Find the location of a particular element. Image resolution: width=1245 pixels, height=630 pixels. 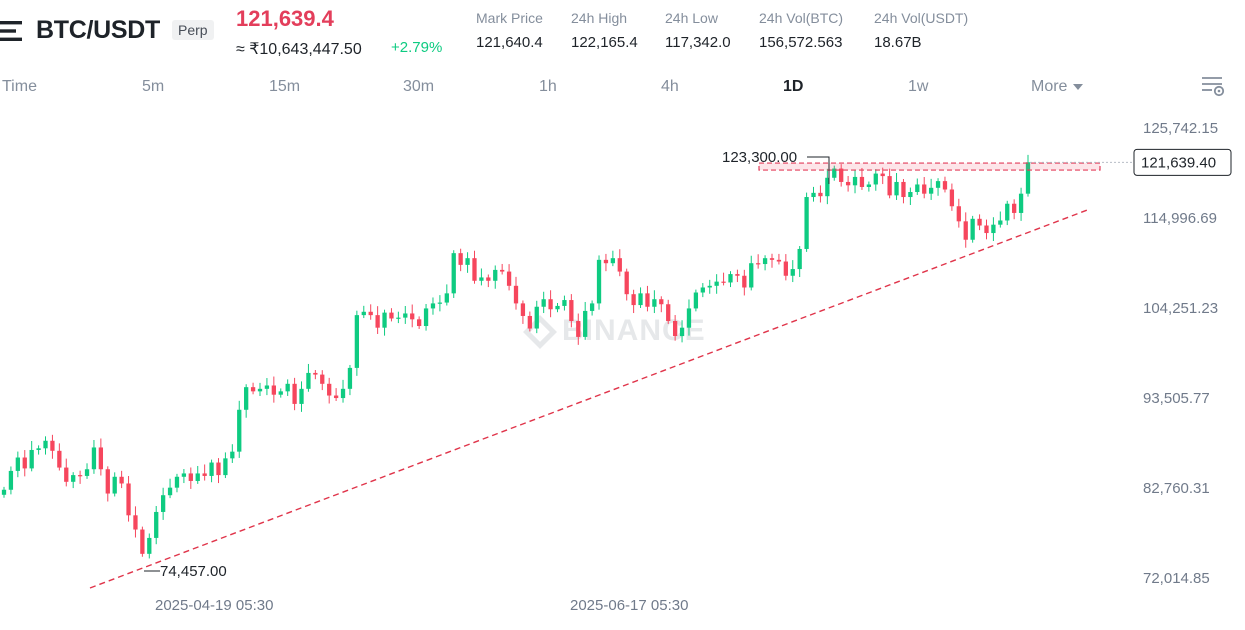

perp-badge: Perp is located at coordinates (193, 30).